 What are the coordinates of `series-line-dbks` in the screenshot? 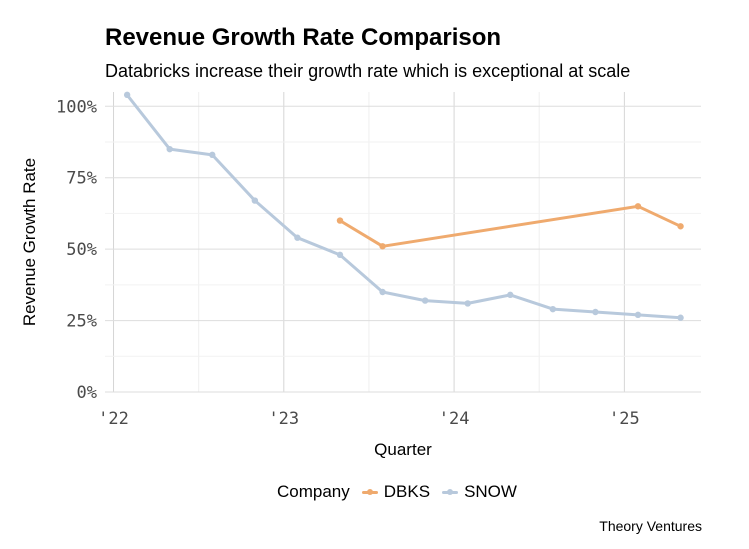 It's located at (510, 226).